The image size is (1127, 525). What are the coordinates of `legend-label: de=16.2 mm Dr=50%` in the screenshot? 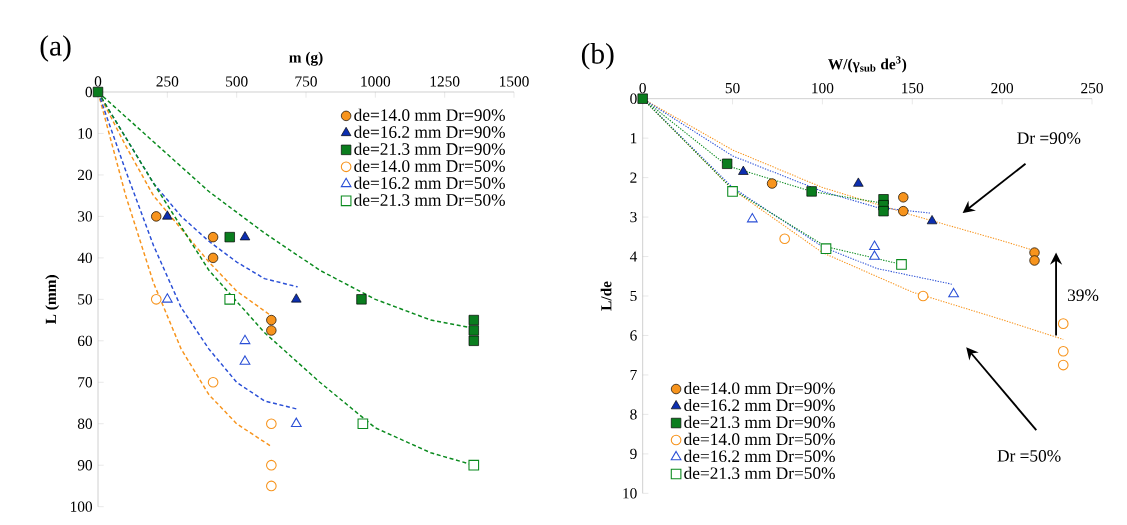 It's located at (759, 456).